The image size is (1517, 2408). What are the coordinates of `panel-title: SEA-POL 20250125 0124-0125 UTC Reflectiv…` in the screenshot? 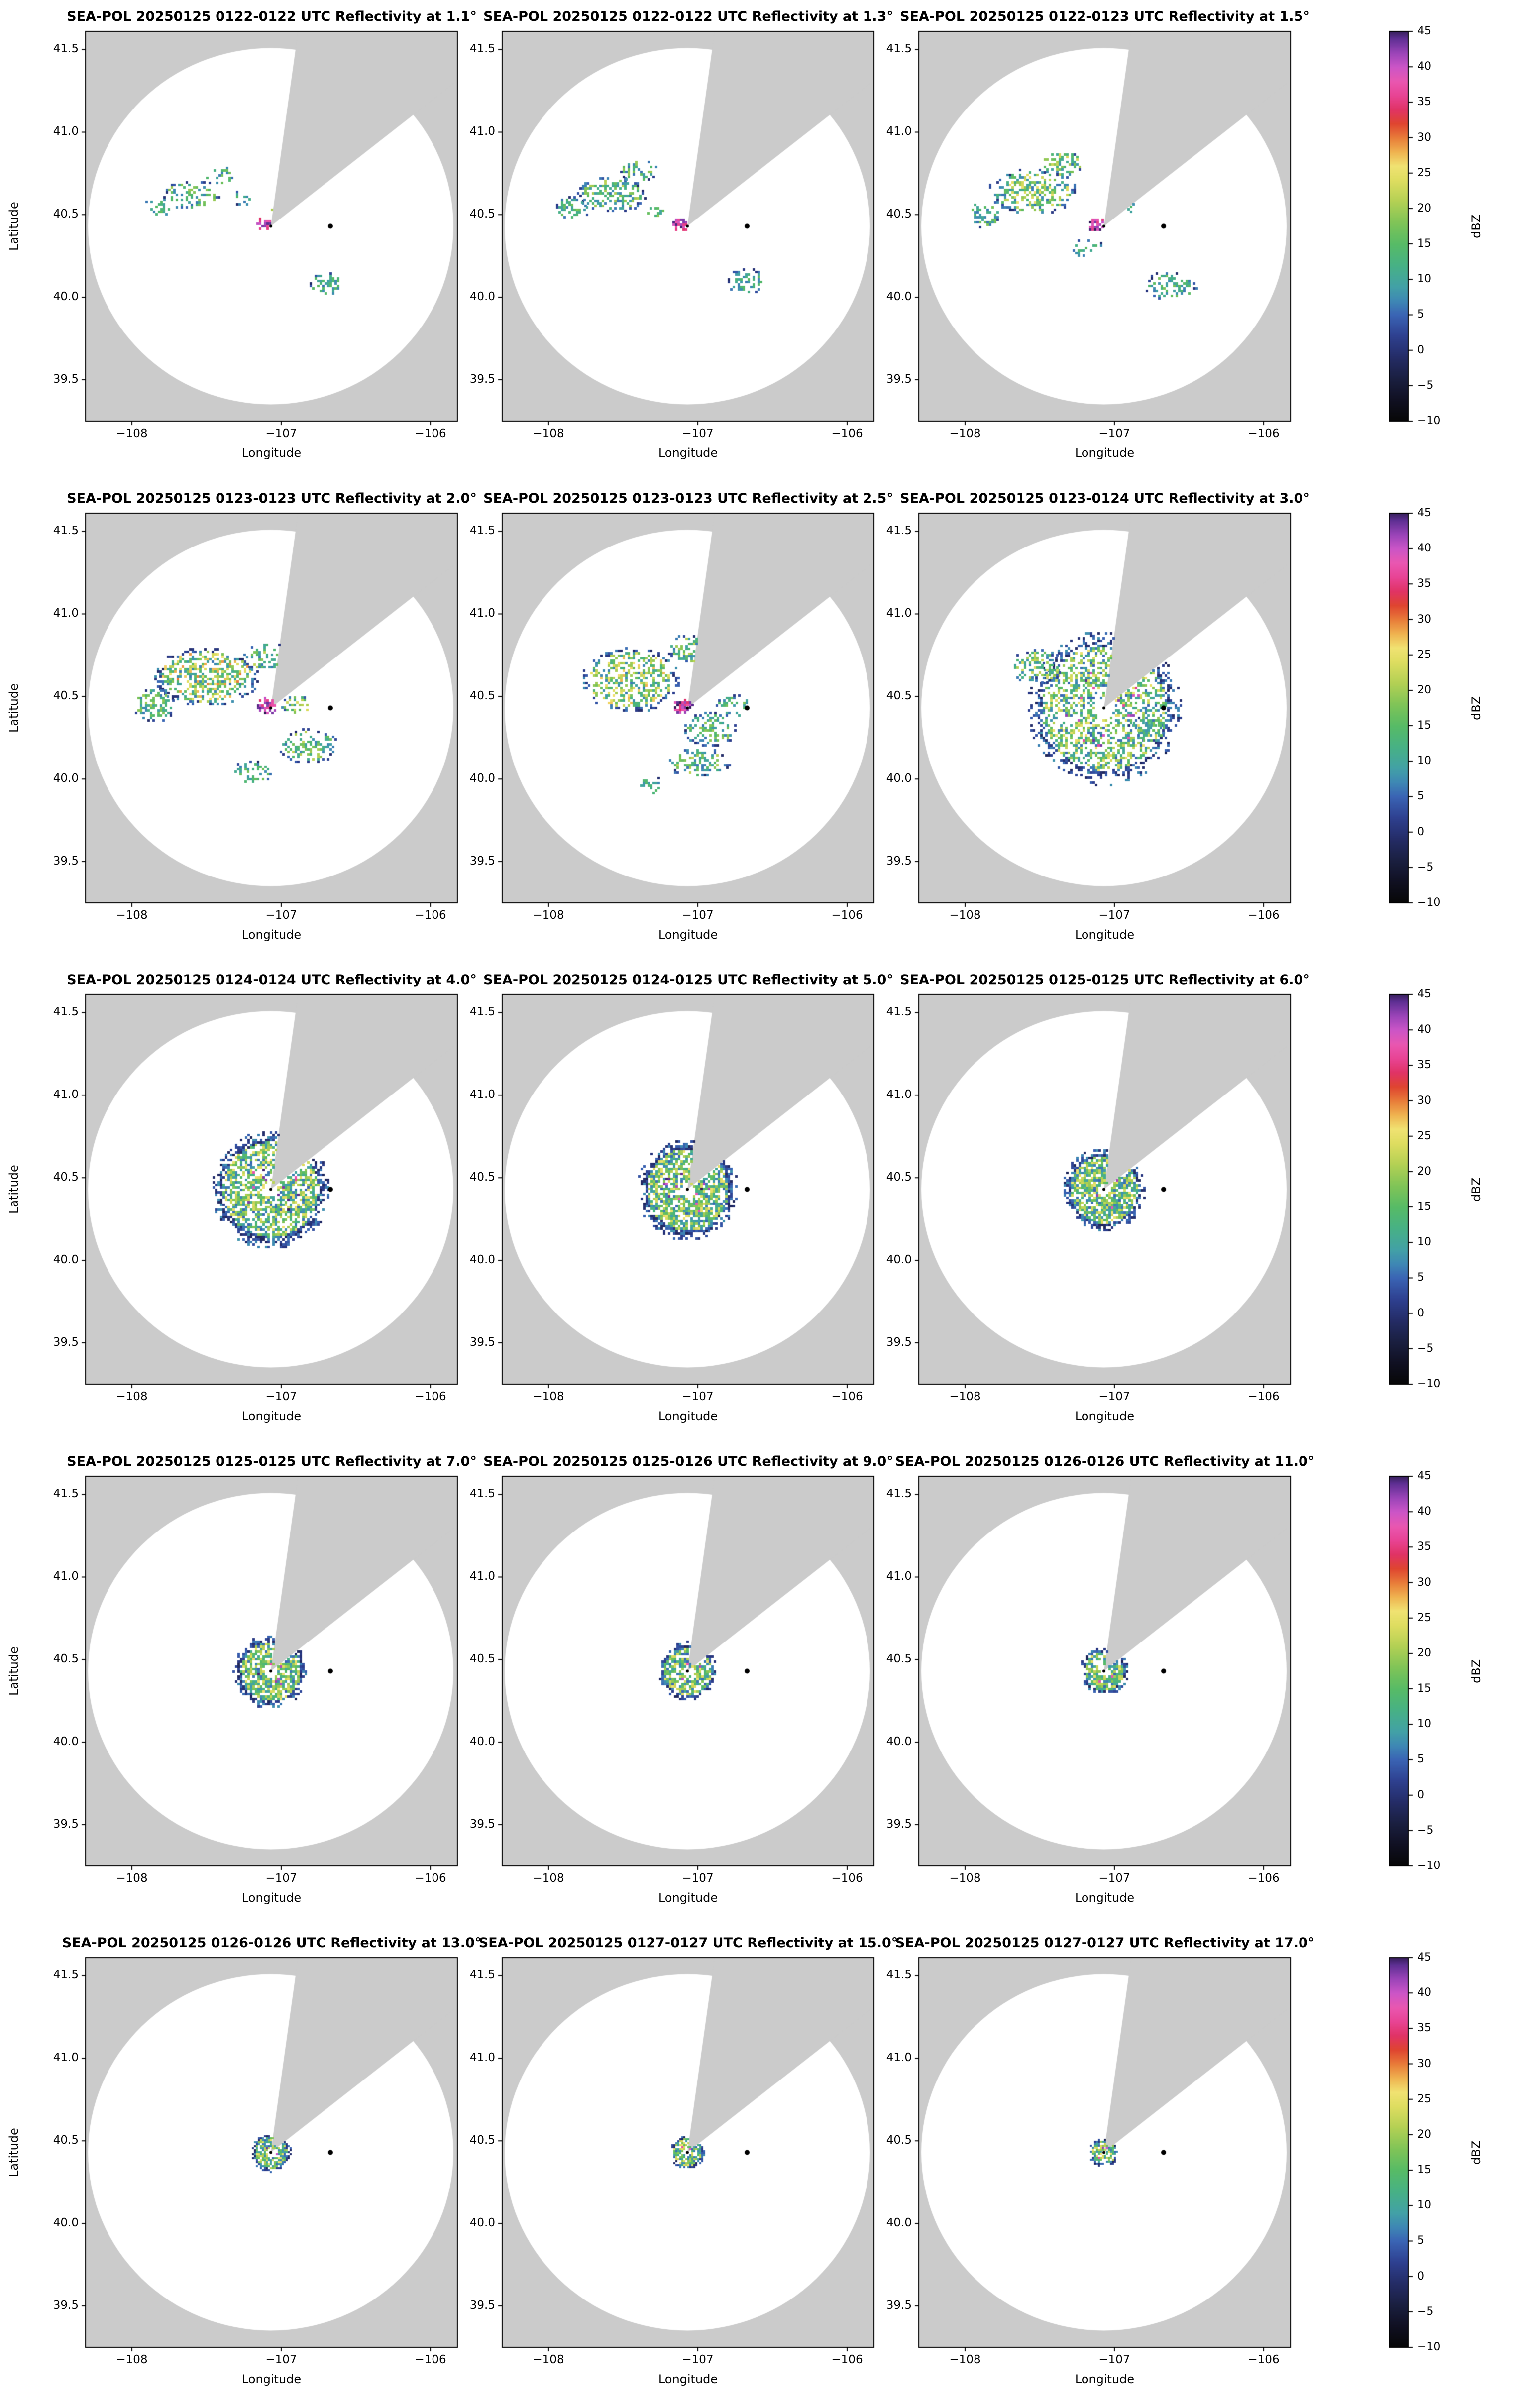 It's located at (688, 979).